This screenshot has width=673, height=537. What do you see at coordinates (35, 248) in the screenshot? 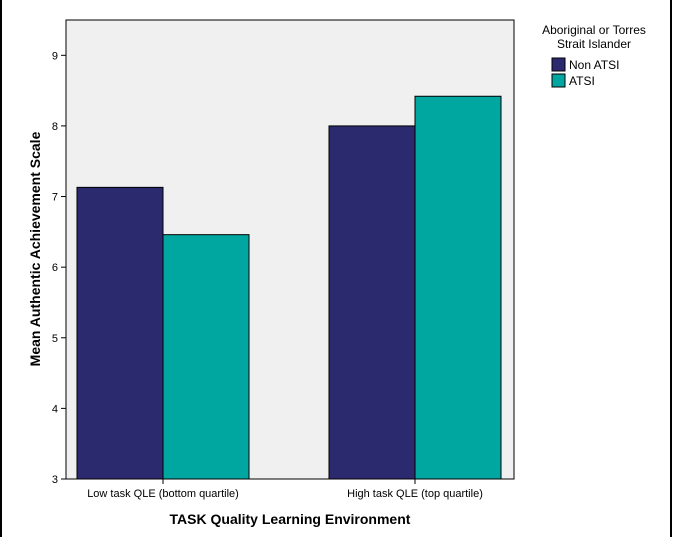
I see `y-axis-title: Mean Authentic Achievement Scale` at bounding box center [35, 248].